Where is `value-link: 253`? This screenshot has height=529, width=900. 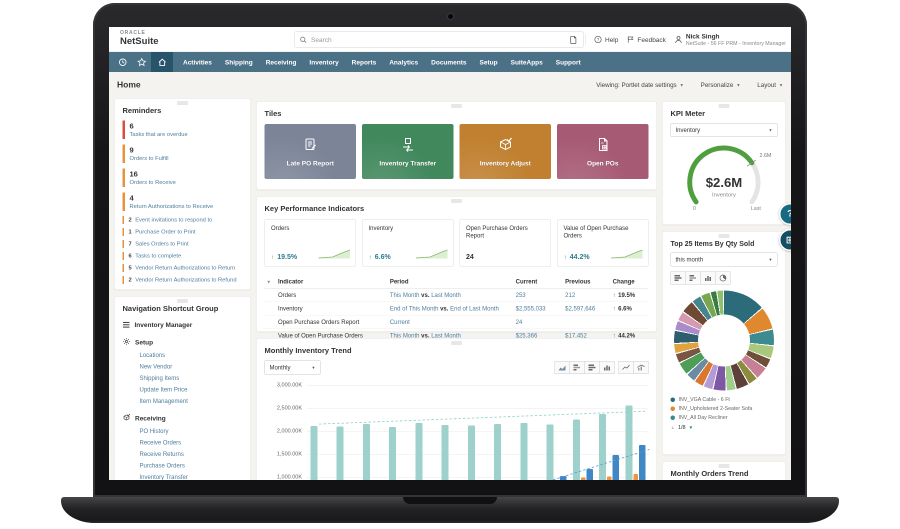 value-link: 253 is located at coordinates (520, 295).